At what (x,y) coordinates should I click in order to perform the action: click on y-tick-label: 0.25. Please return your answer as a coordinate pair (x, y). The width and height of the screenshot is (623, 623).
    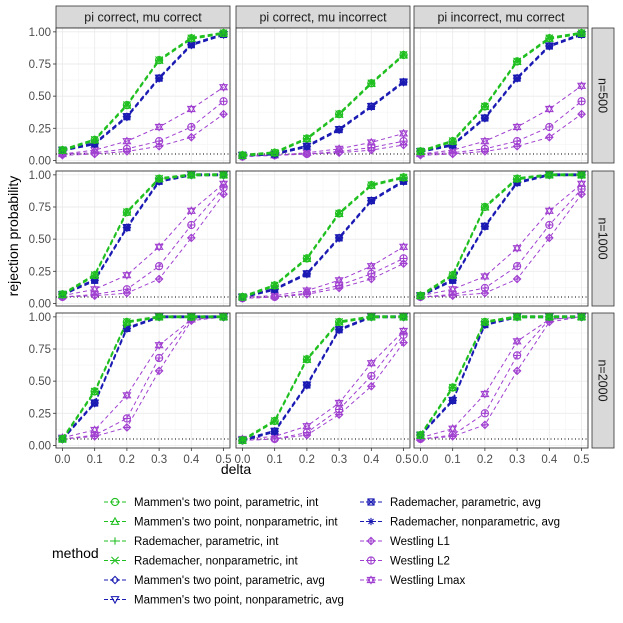
    Looking at the image, I should click on (40, 414).